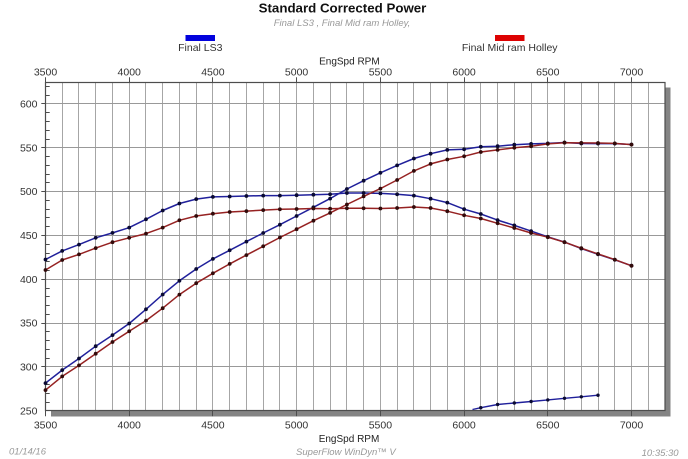 Image resolution: width=688 pixels, height=459 pixels. I want to click on svg-text: 450, so click(29, 236).